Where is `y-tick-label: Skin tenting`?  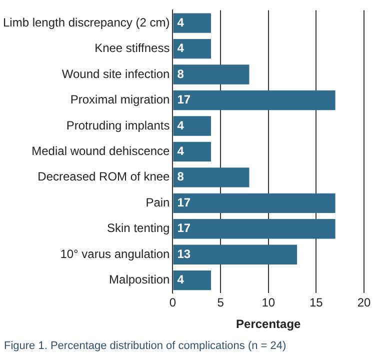 y-tick-label: Skin tenting is located at coordinates (138, 228).